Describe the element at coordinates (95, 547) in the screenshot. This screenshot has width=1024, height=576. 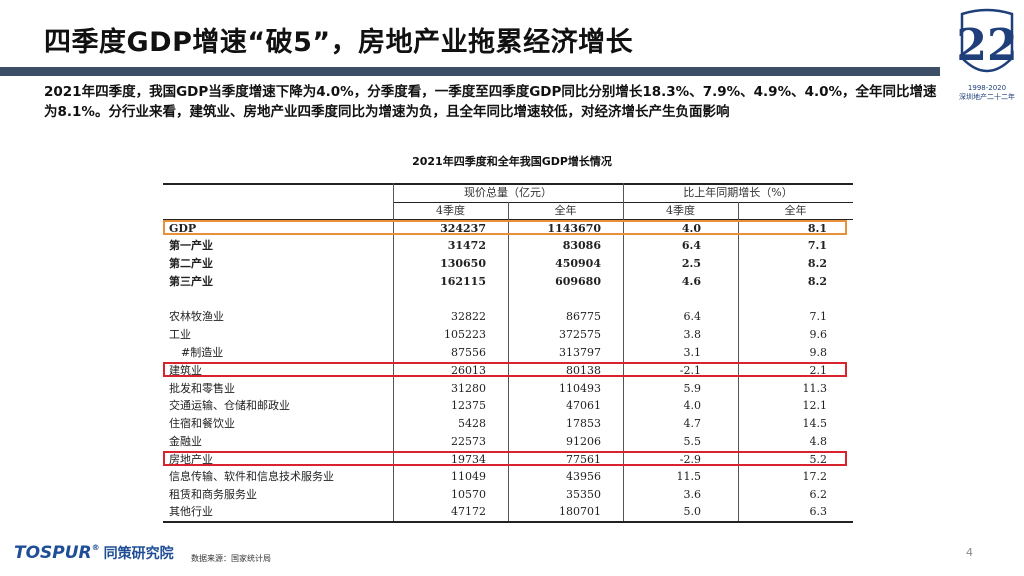
I see `brand-registered-mark: ®` at that location.